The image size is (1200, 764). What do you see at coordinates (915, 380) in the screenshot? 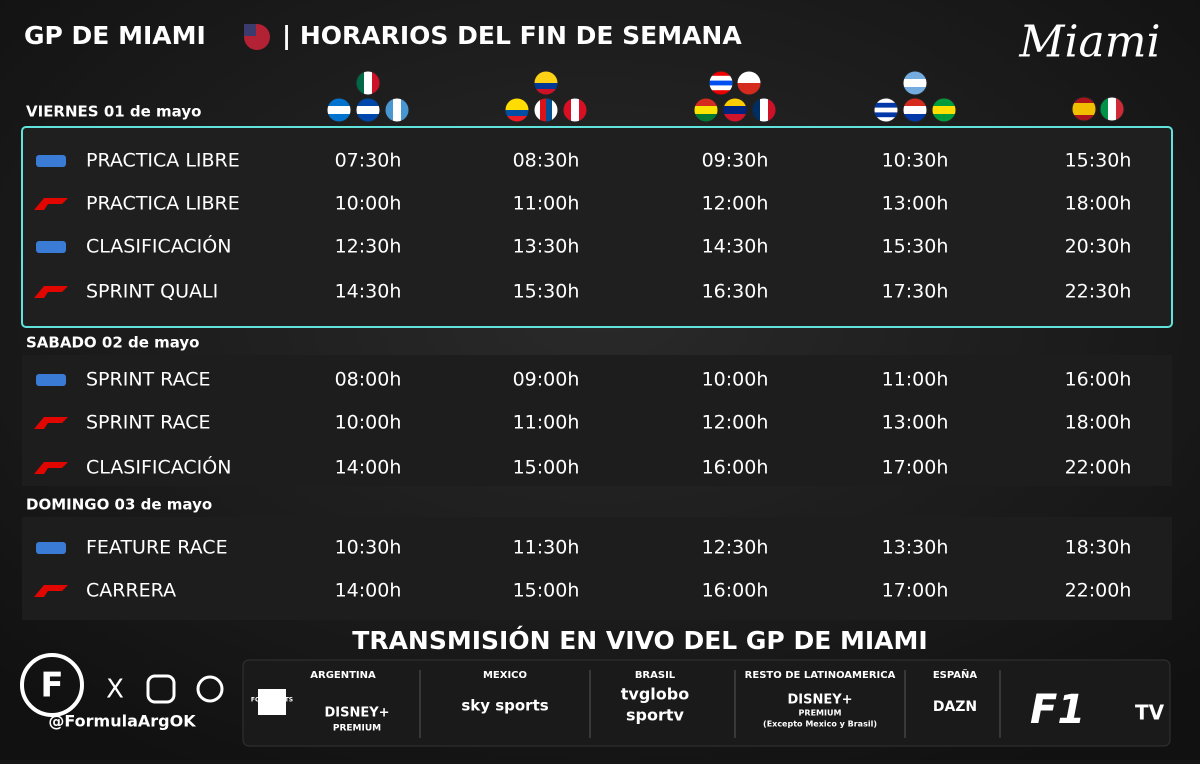
I see `session-time: 11:00h` at bounding box center [915, 380].